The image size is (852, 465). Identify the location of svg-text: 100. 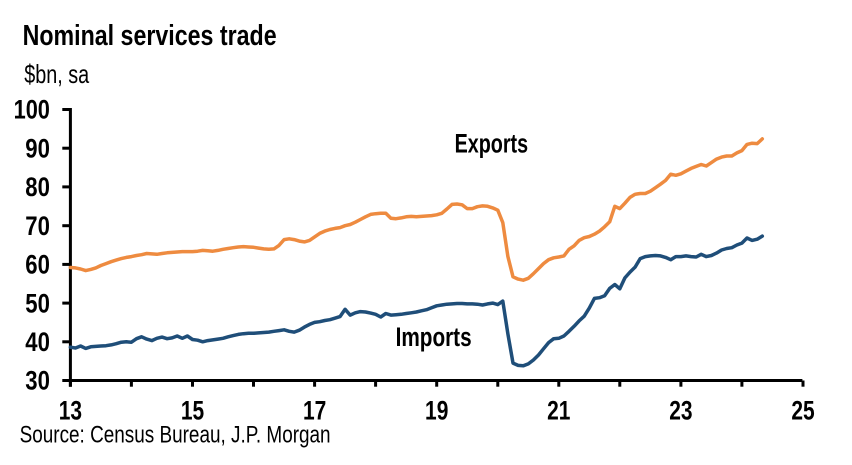
(32, 110).